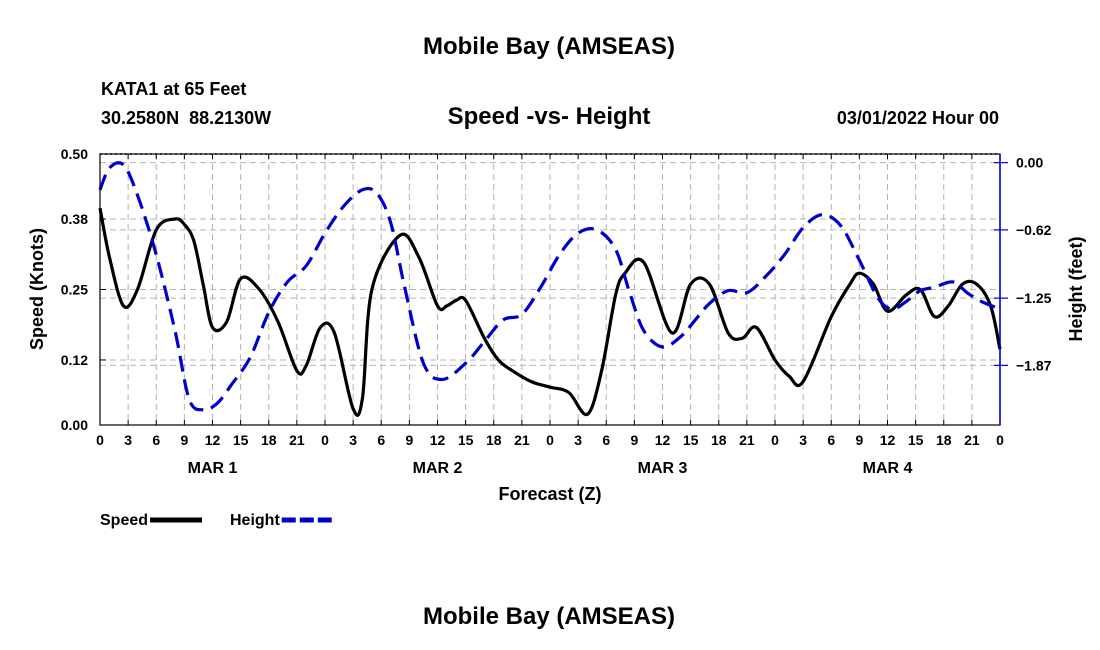 This screenshot has height=650, width=1100. I want to click on station-label: KATA1 at 65 Feet, so click(173, 89).